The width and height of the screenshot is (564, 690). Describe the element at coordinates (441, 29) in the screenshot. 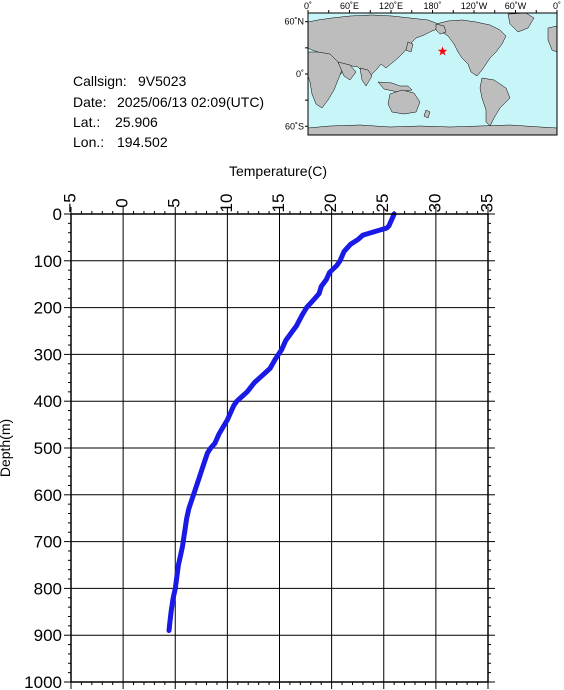

I see `land-alaska` at that location.